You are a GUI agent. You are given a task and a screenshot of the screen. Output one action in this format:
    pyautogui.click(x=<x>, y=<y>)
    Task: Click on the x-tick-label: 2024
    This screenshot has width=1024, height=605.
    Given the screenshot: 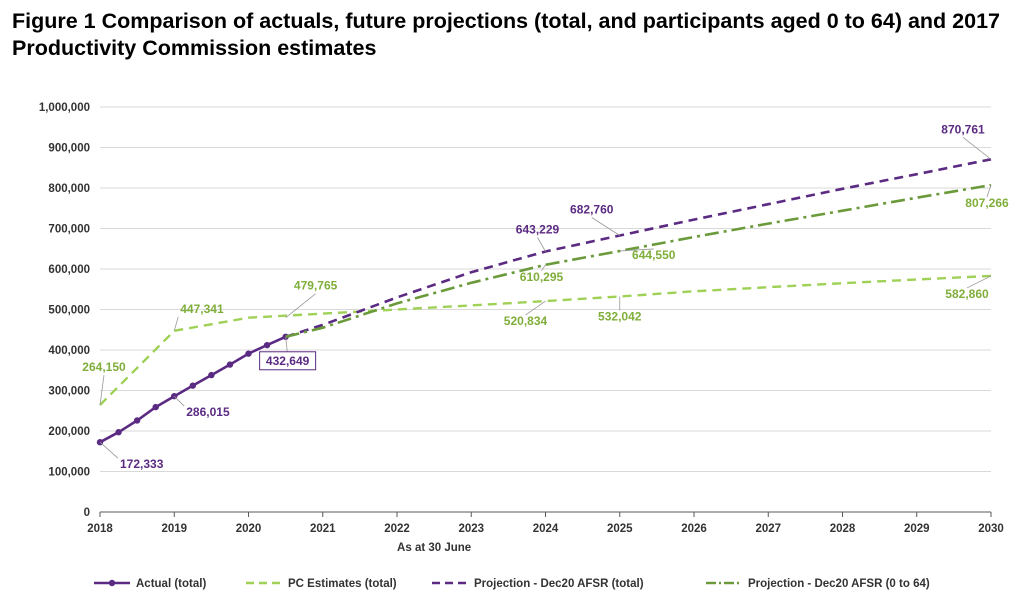 What is the action you would take?
    pyautogui.click(x=546, y=529)
    